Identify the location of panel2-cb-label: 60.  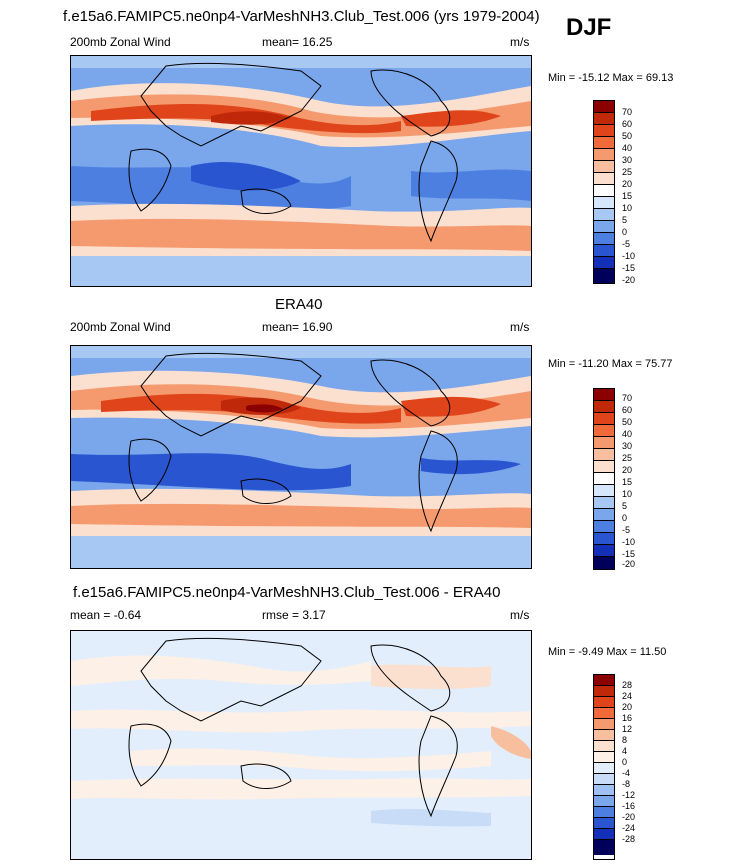
(627, 410).